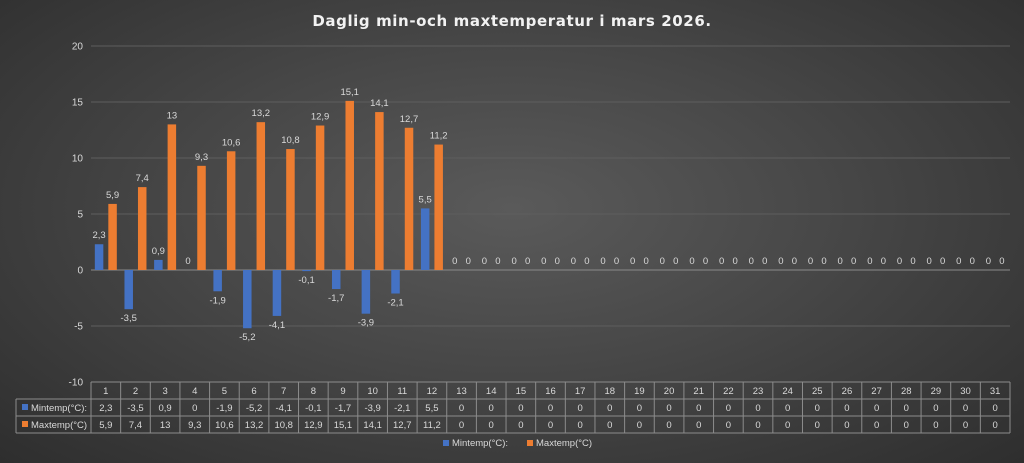 This screenshot has height=463, width=1024. Describe the element at coordinates (224, 425) in the screenshot. I see `table-cell: 10,6` at that location.